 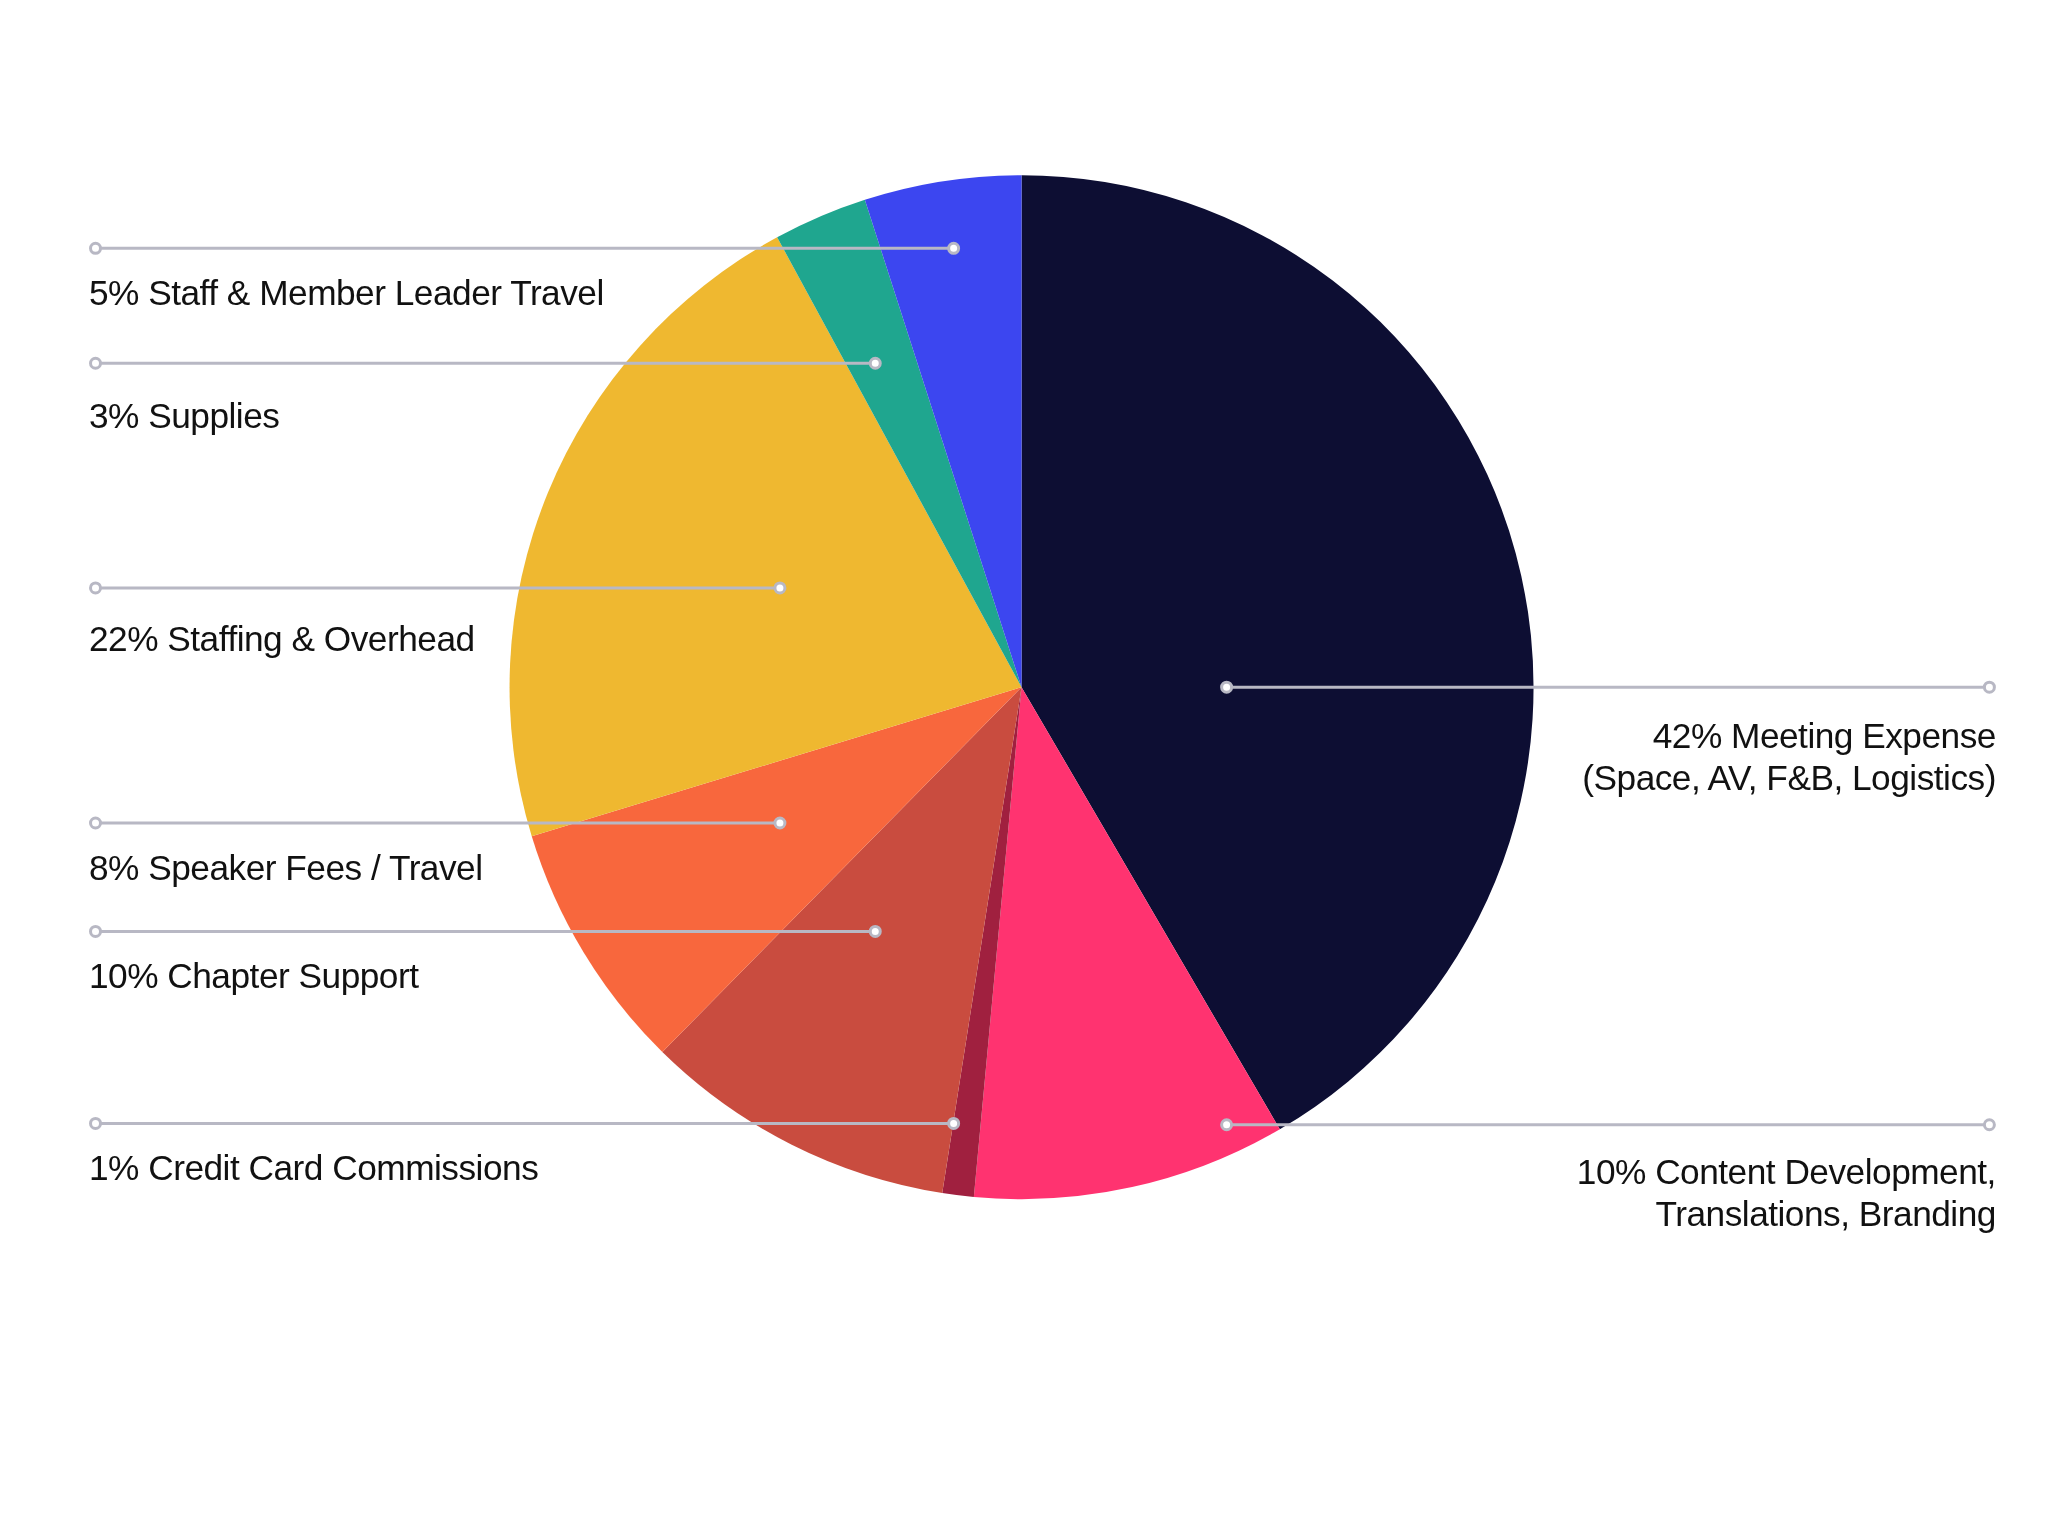 I want to click on slice-label: 5% Staff & Member Leader Travel, so click(x=346, y=293).